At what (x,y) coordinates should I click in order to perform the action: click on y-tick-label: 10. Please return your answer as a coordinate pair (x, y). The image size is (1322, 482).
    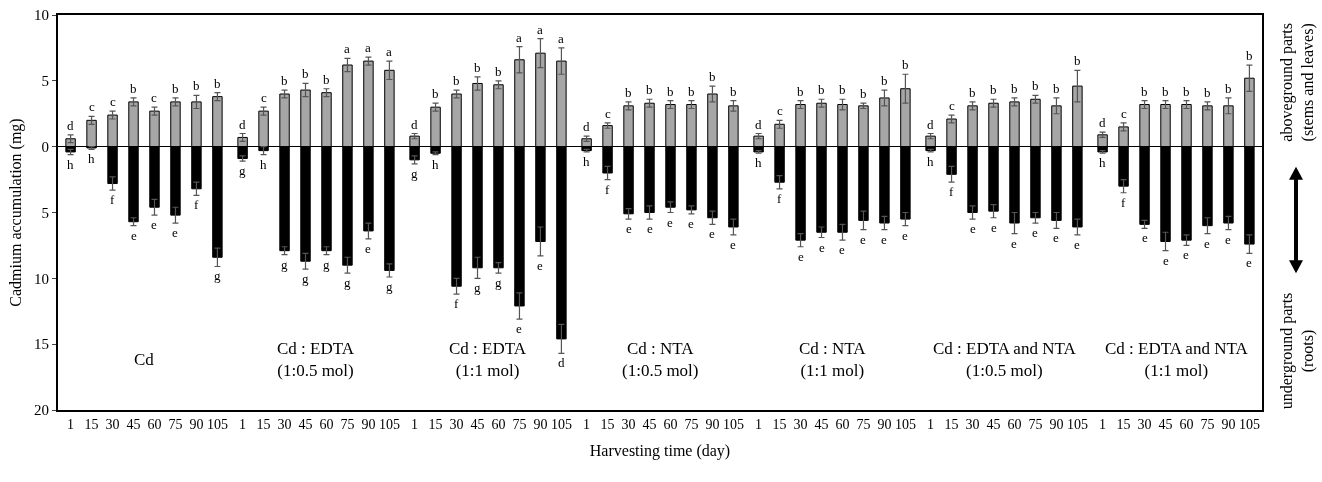
    Looking at the image, I should click on (41, 278).